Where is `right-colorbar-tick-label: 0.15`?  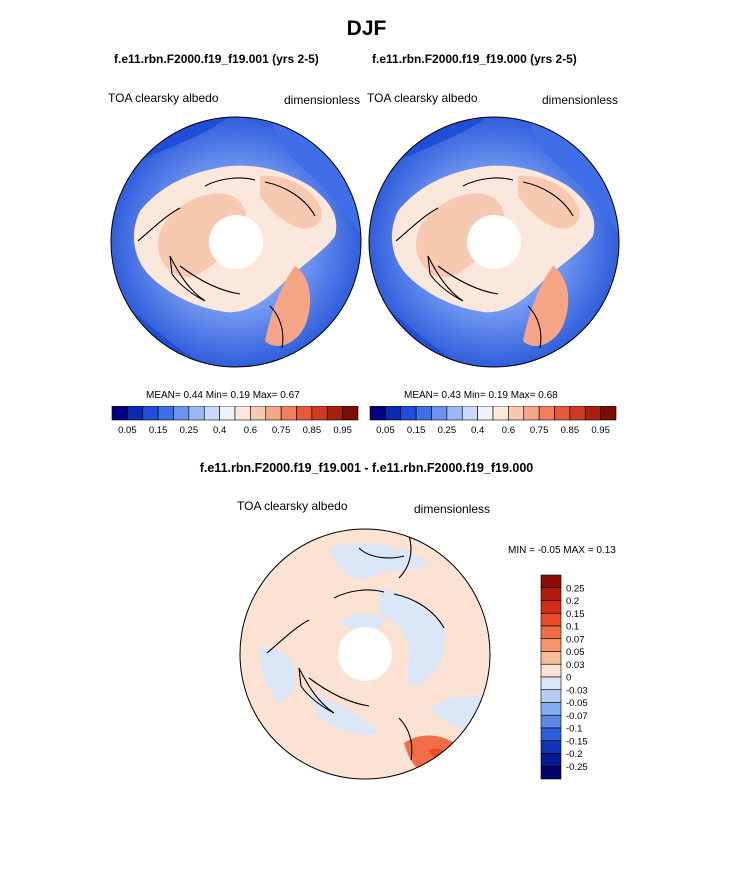 right-colorbar-tick-label: 0.15 is located at coordinates (416, 430).